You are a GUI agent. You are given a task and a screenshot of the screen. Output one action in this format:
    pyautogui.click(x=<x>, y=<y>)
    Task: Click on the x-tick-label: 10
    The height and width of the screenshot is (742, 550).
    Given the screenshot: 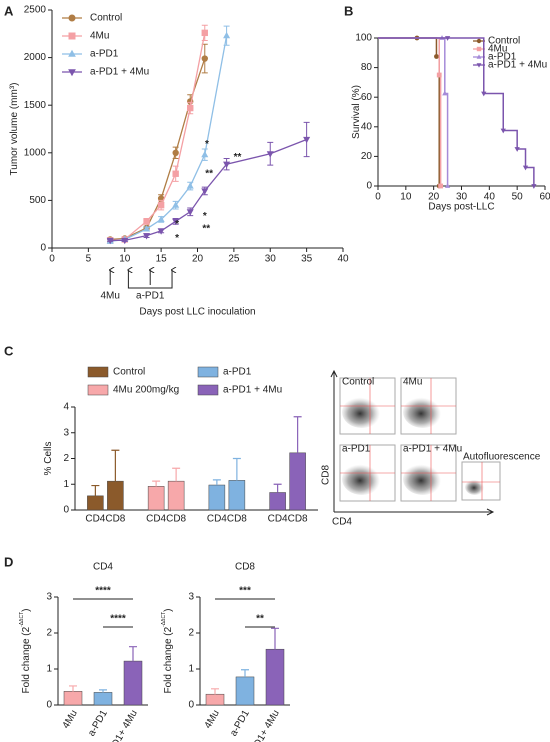 What is the action you would take?
    pyautogui.click(x=125, y=259)
    